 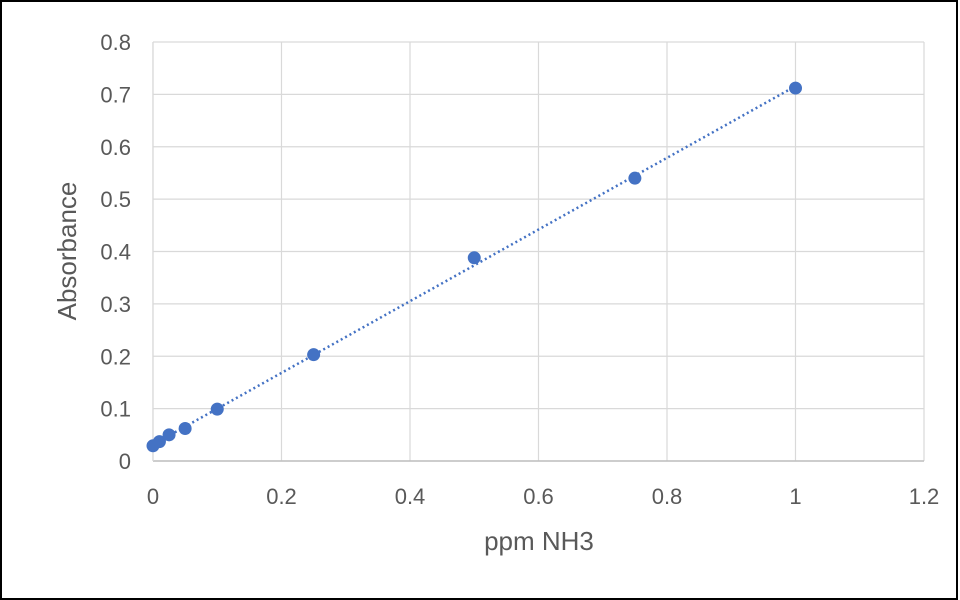 What do you see at coordinates (115, 199) in the screenshot?
I see `y-tick-label: 0.5` at bounding box center [115, 199].